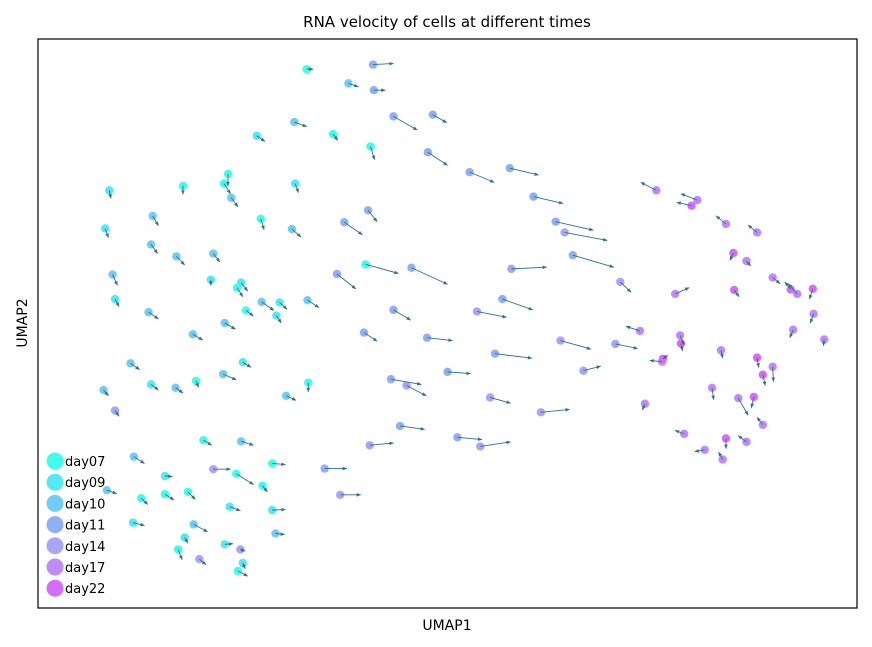  I want to click on legend-label-day17: day17, so click(85, 568).